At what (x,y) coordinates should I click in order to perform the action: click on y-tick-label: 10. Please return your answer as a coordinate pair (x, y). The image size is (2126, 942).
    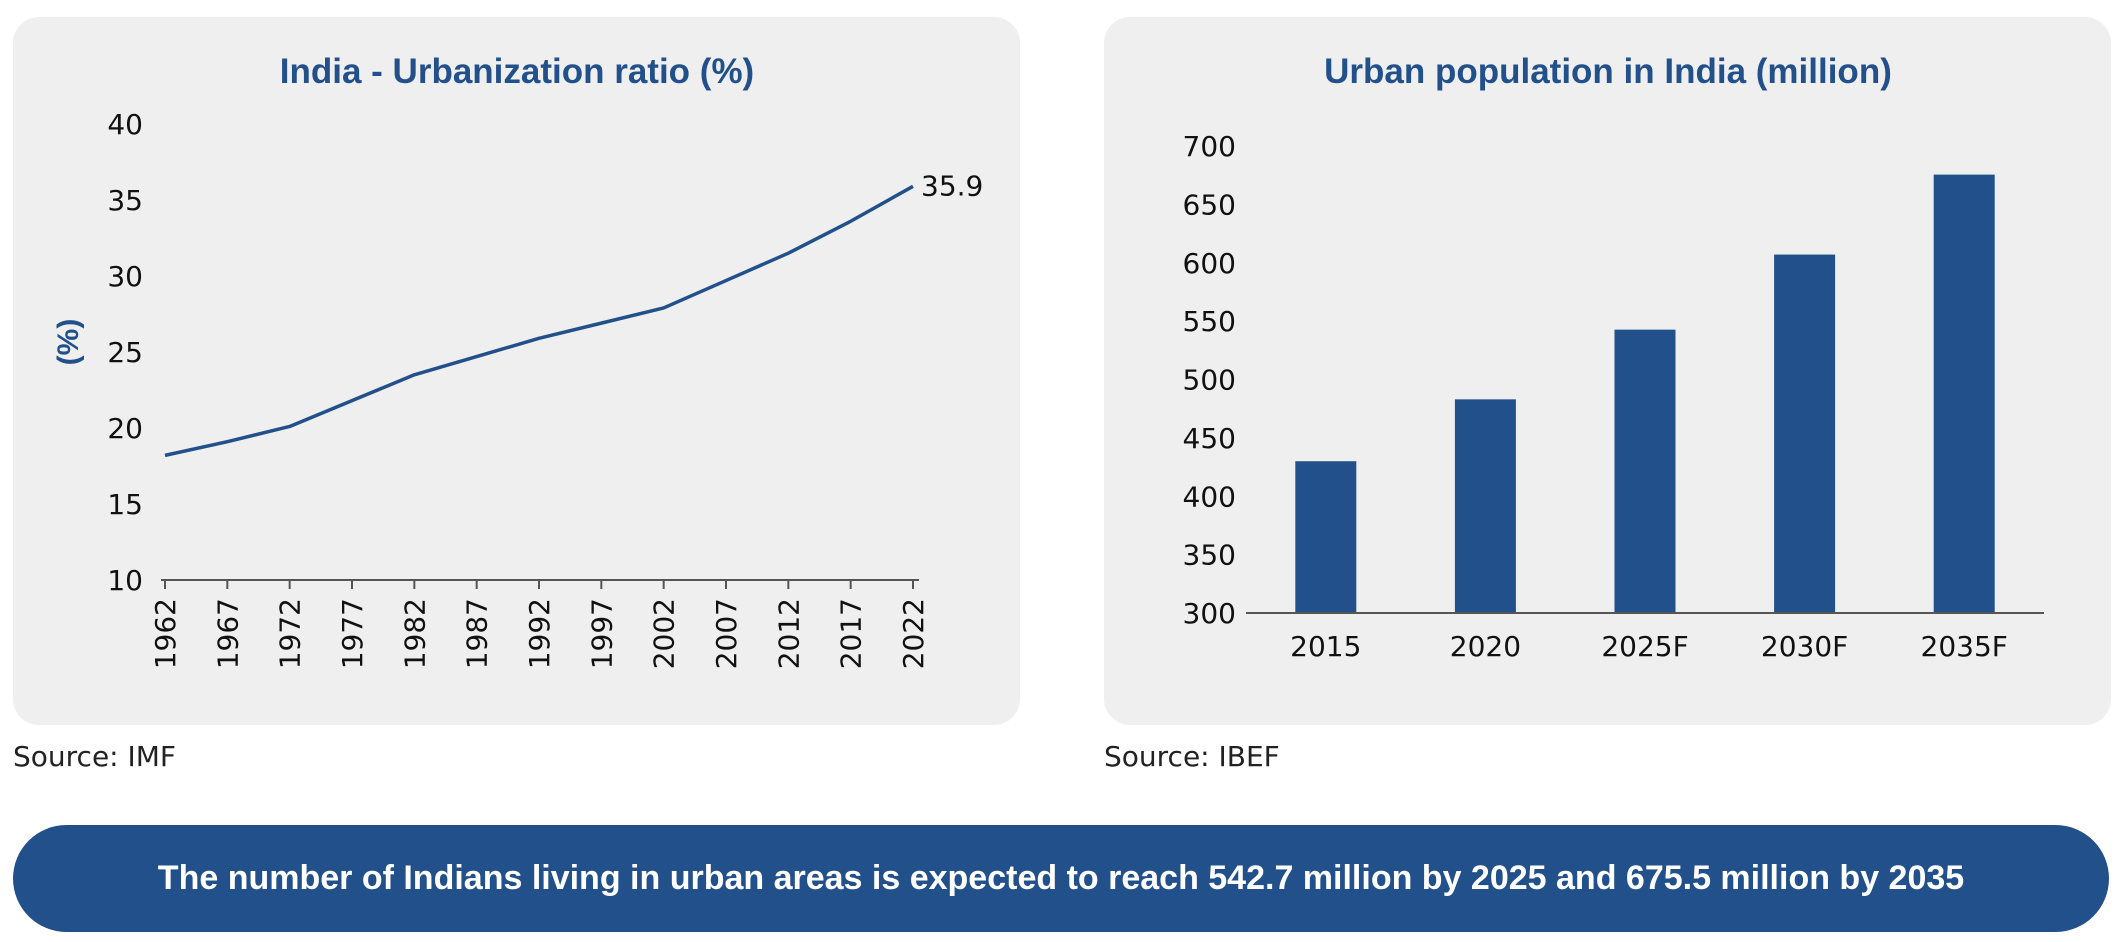
    Looking at the image, I should click on (125, 580).